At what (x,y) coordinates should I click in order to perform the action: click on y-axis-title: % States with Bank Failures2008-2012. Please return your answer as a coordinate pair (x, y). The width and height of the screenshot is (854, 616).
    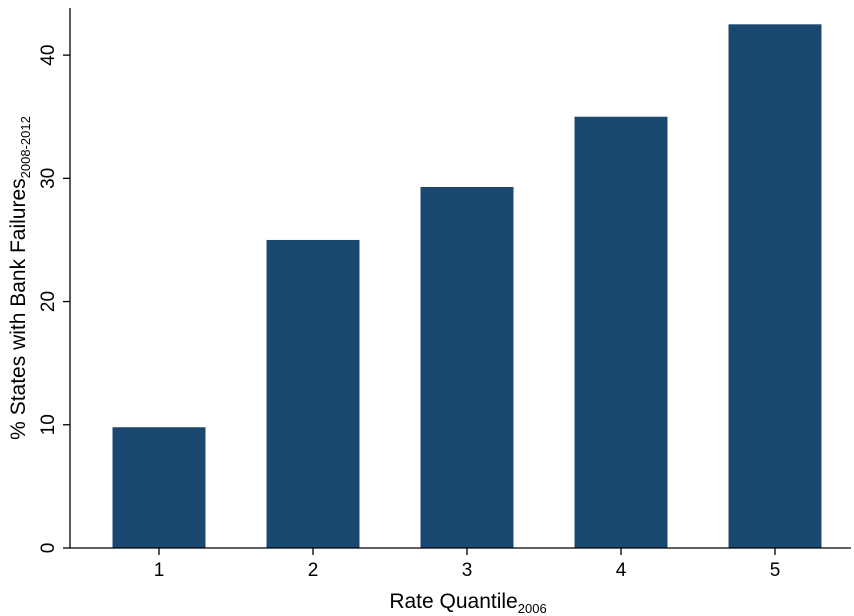
    Looking at the image, I should click on (20, 278).